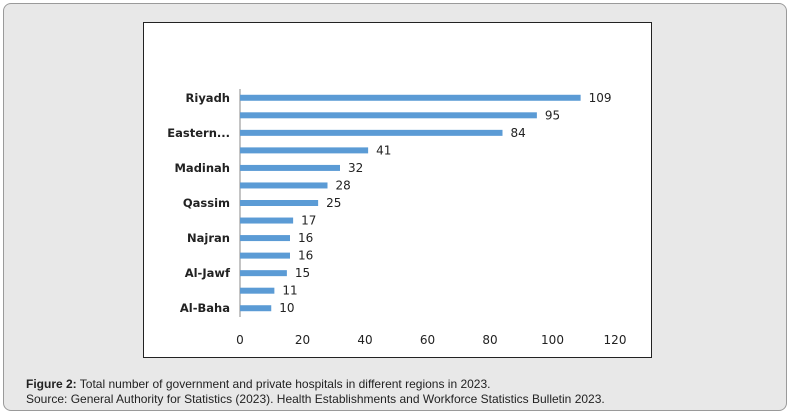  I want to click on category-label: Riyadh, so click(208, 98).